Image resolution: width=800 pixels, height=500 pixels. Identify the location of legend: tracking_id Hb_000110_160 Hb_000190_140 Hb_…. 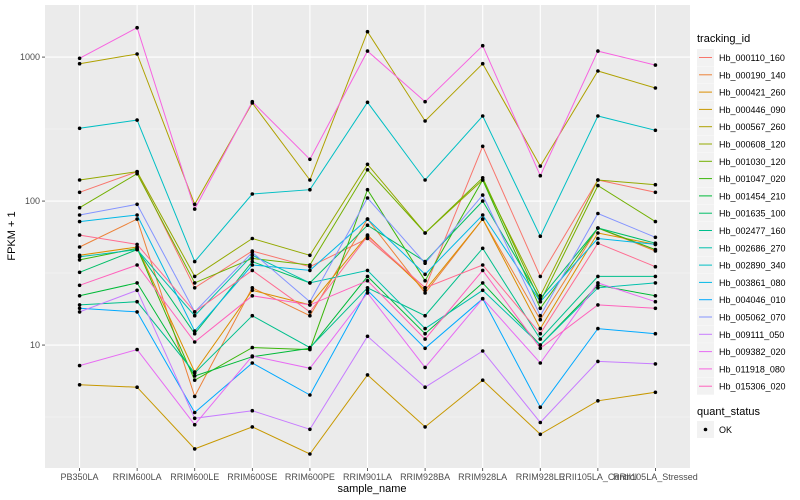
(741, 235).